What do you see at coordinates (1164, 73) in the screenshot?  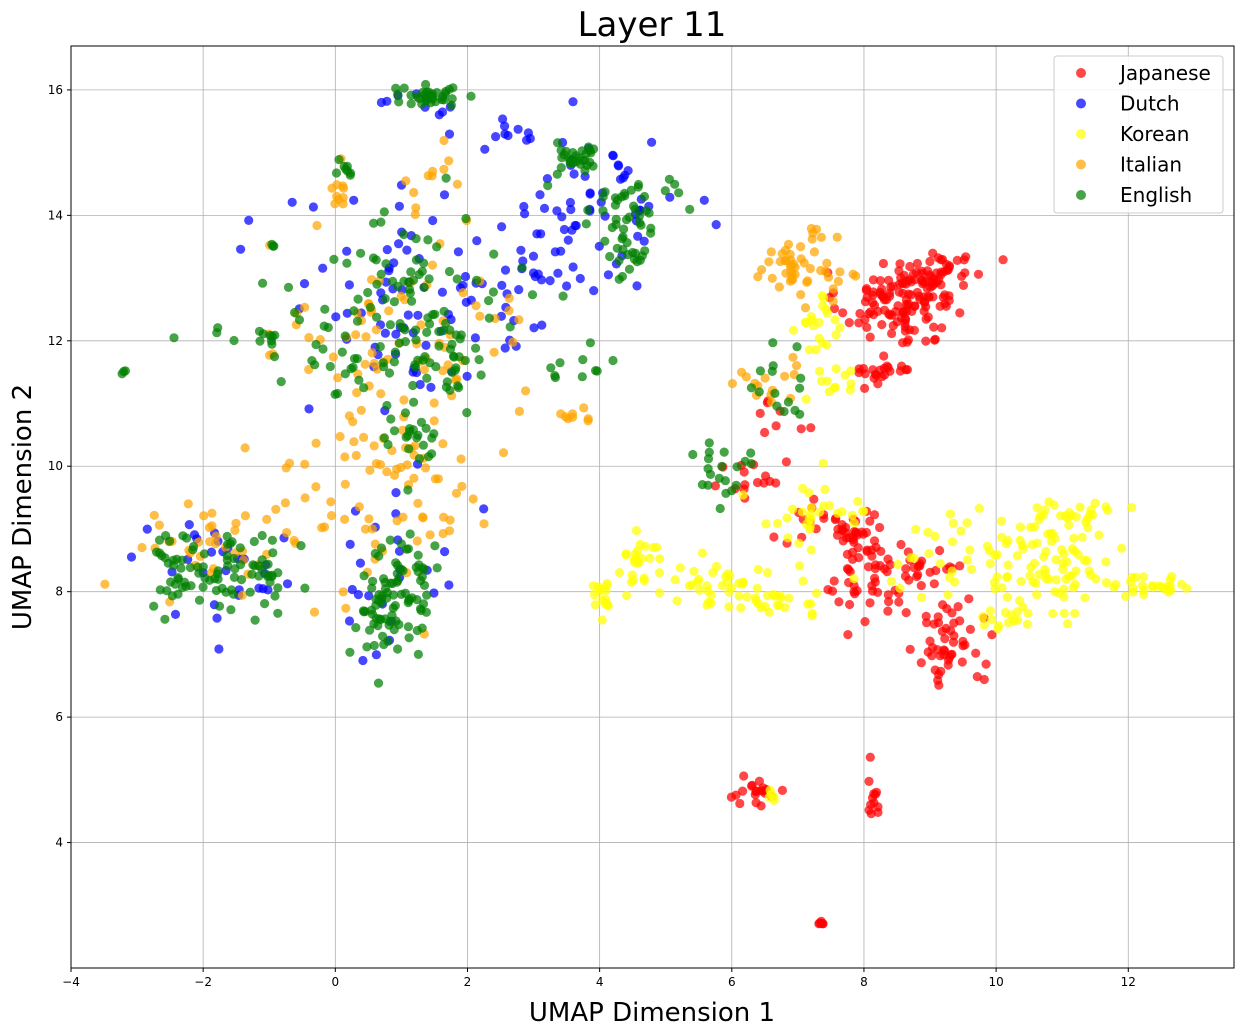 I see `legend-label-japanese: Japanese` at bounding box center [1164, 73].